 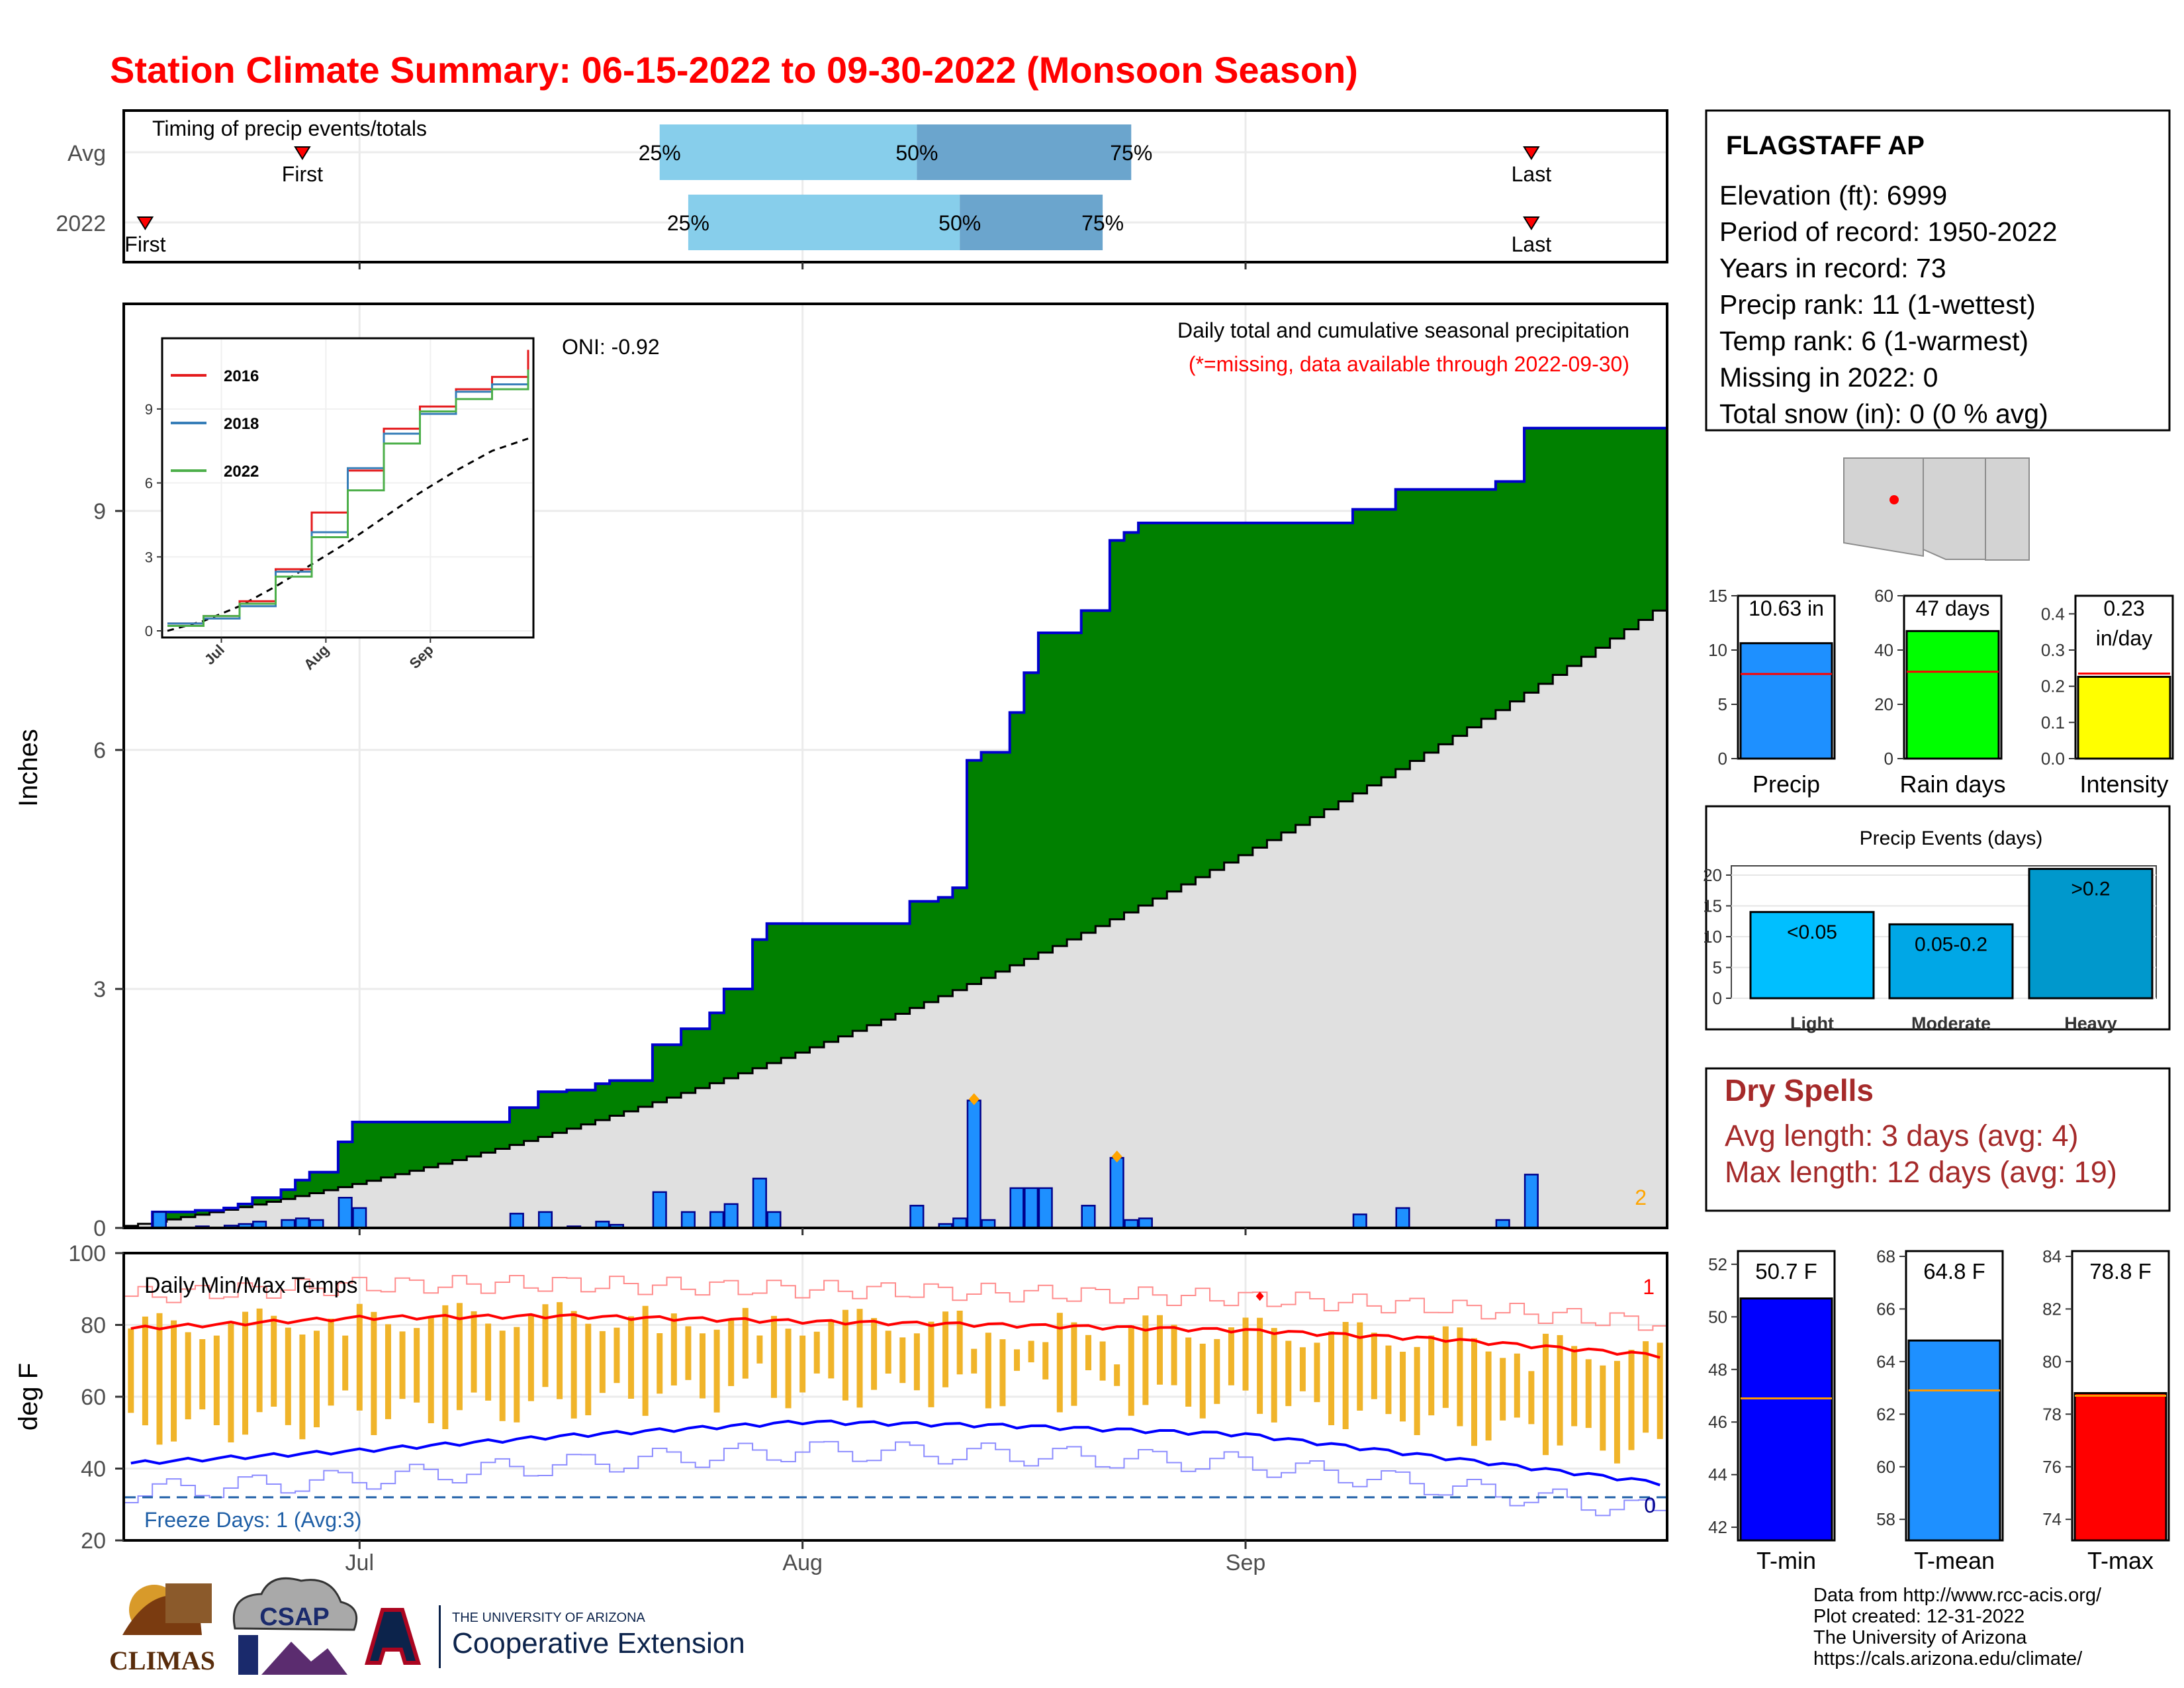 I want to click on summary-y-tick-label: 0.2, so click(x=2053, y=686).